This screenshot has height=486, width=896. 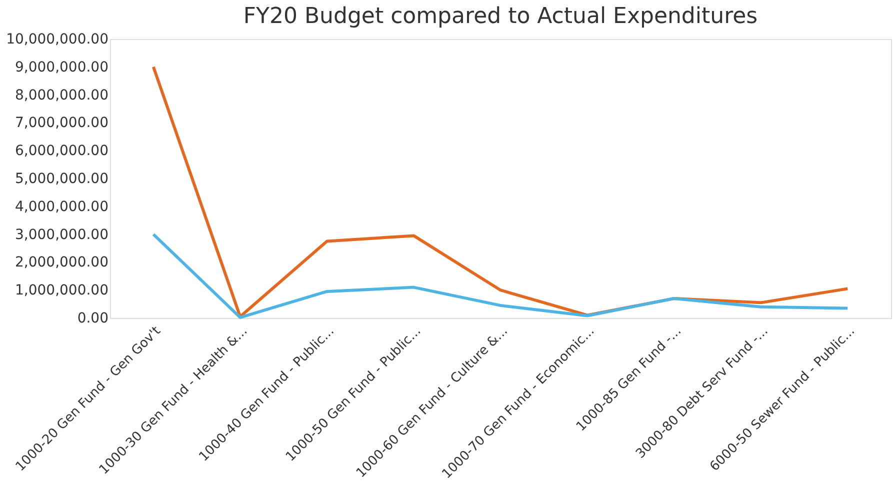 What do you see at coordinates (57, 40) in the screenshot?
I see `y-tick-label: 10,000,000.00` at bounding box center [57, 40].